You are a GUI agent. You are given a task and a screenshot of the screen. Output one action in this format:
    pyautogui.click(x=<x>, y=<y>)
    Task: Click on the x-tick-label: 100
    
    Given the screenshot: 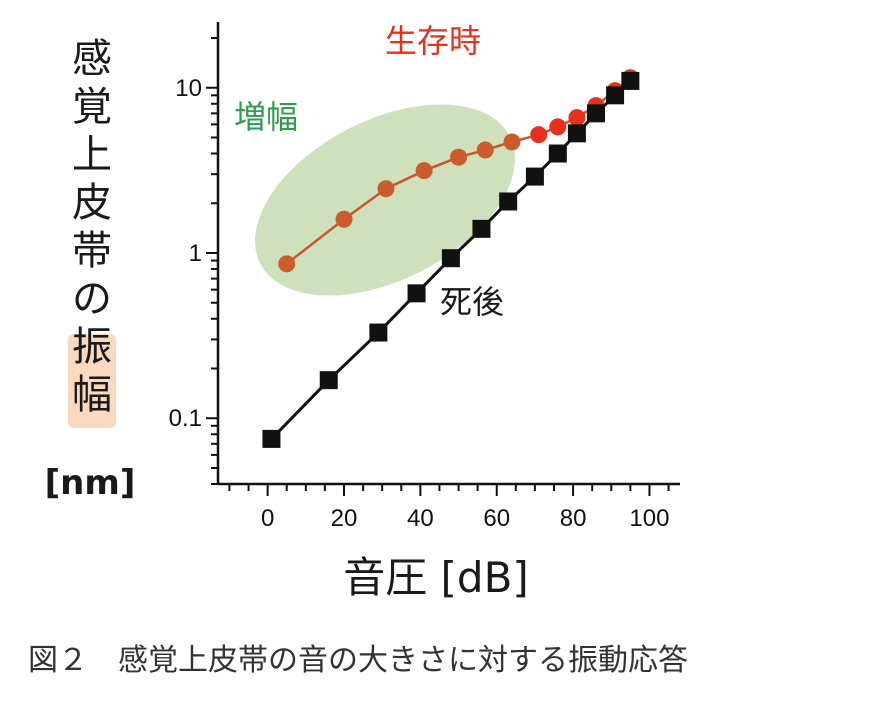 What is the action you would take?
    pyautogui.click(x=649, y=518)
    